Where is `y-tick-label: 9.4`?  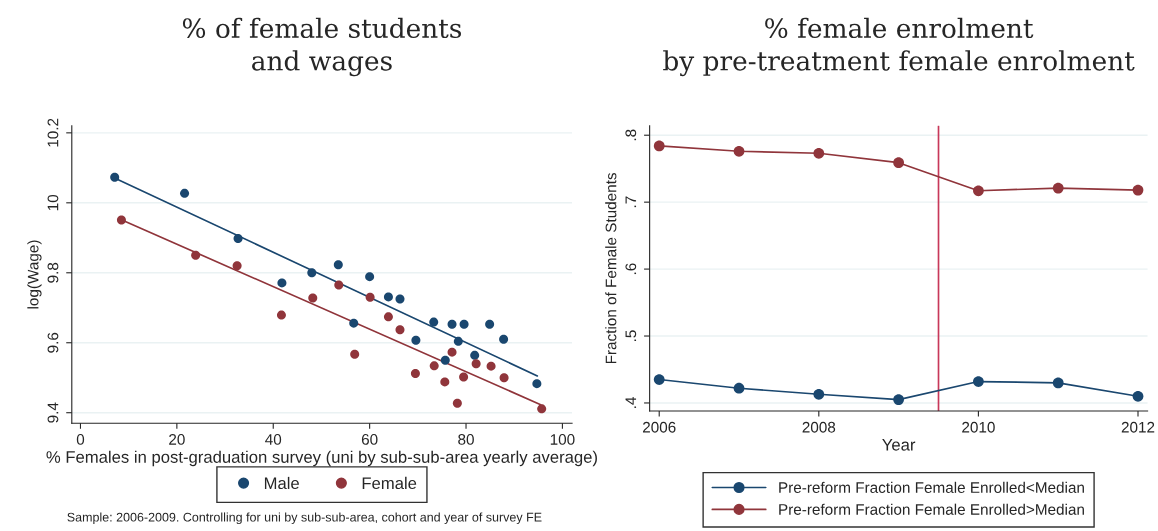 y-tick-label: 9.4 is located at coordinates (53, 412).